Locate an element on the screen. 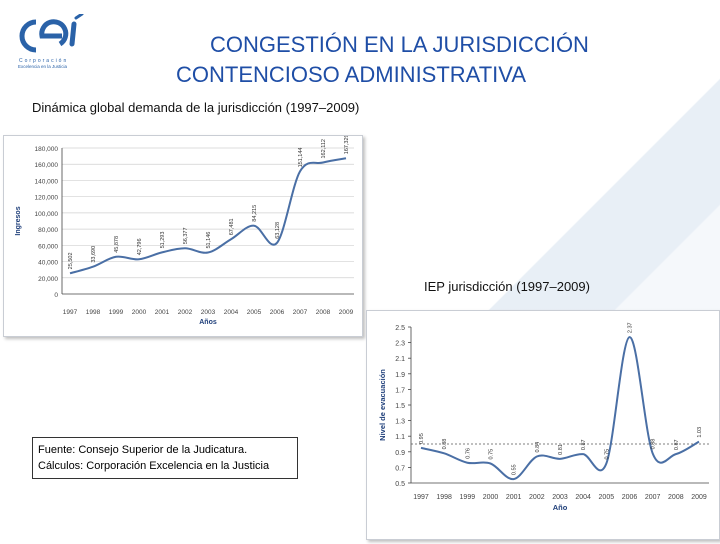  data-label: 167,329 is located at coordinates (347, 145).